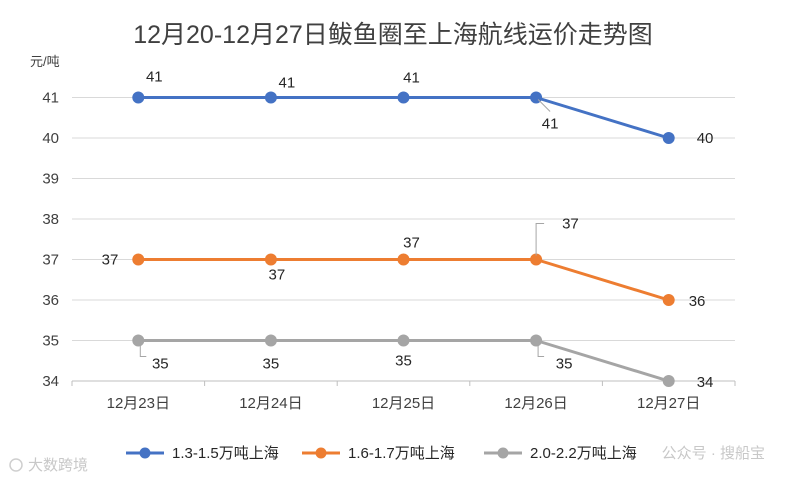 This screenshot has height=483, width=787. Describe the element at coordinates (50, 138) in the screenshot. I see `y-tick-label: 40` at that location.